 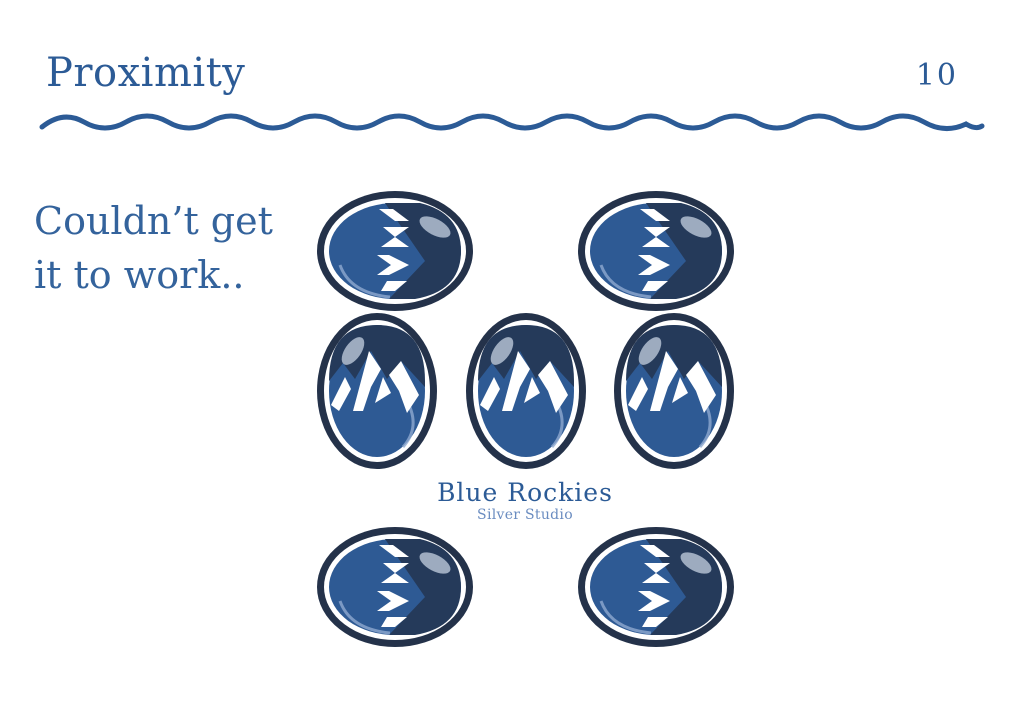 I want to click on badge-middle-left, so click(x=377, y=391).